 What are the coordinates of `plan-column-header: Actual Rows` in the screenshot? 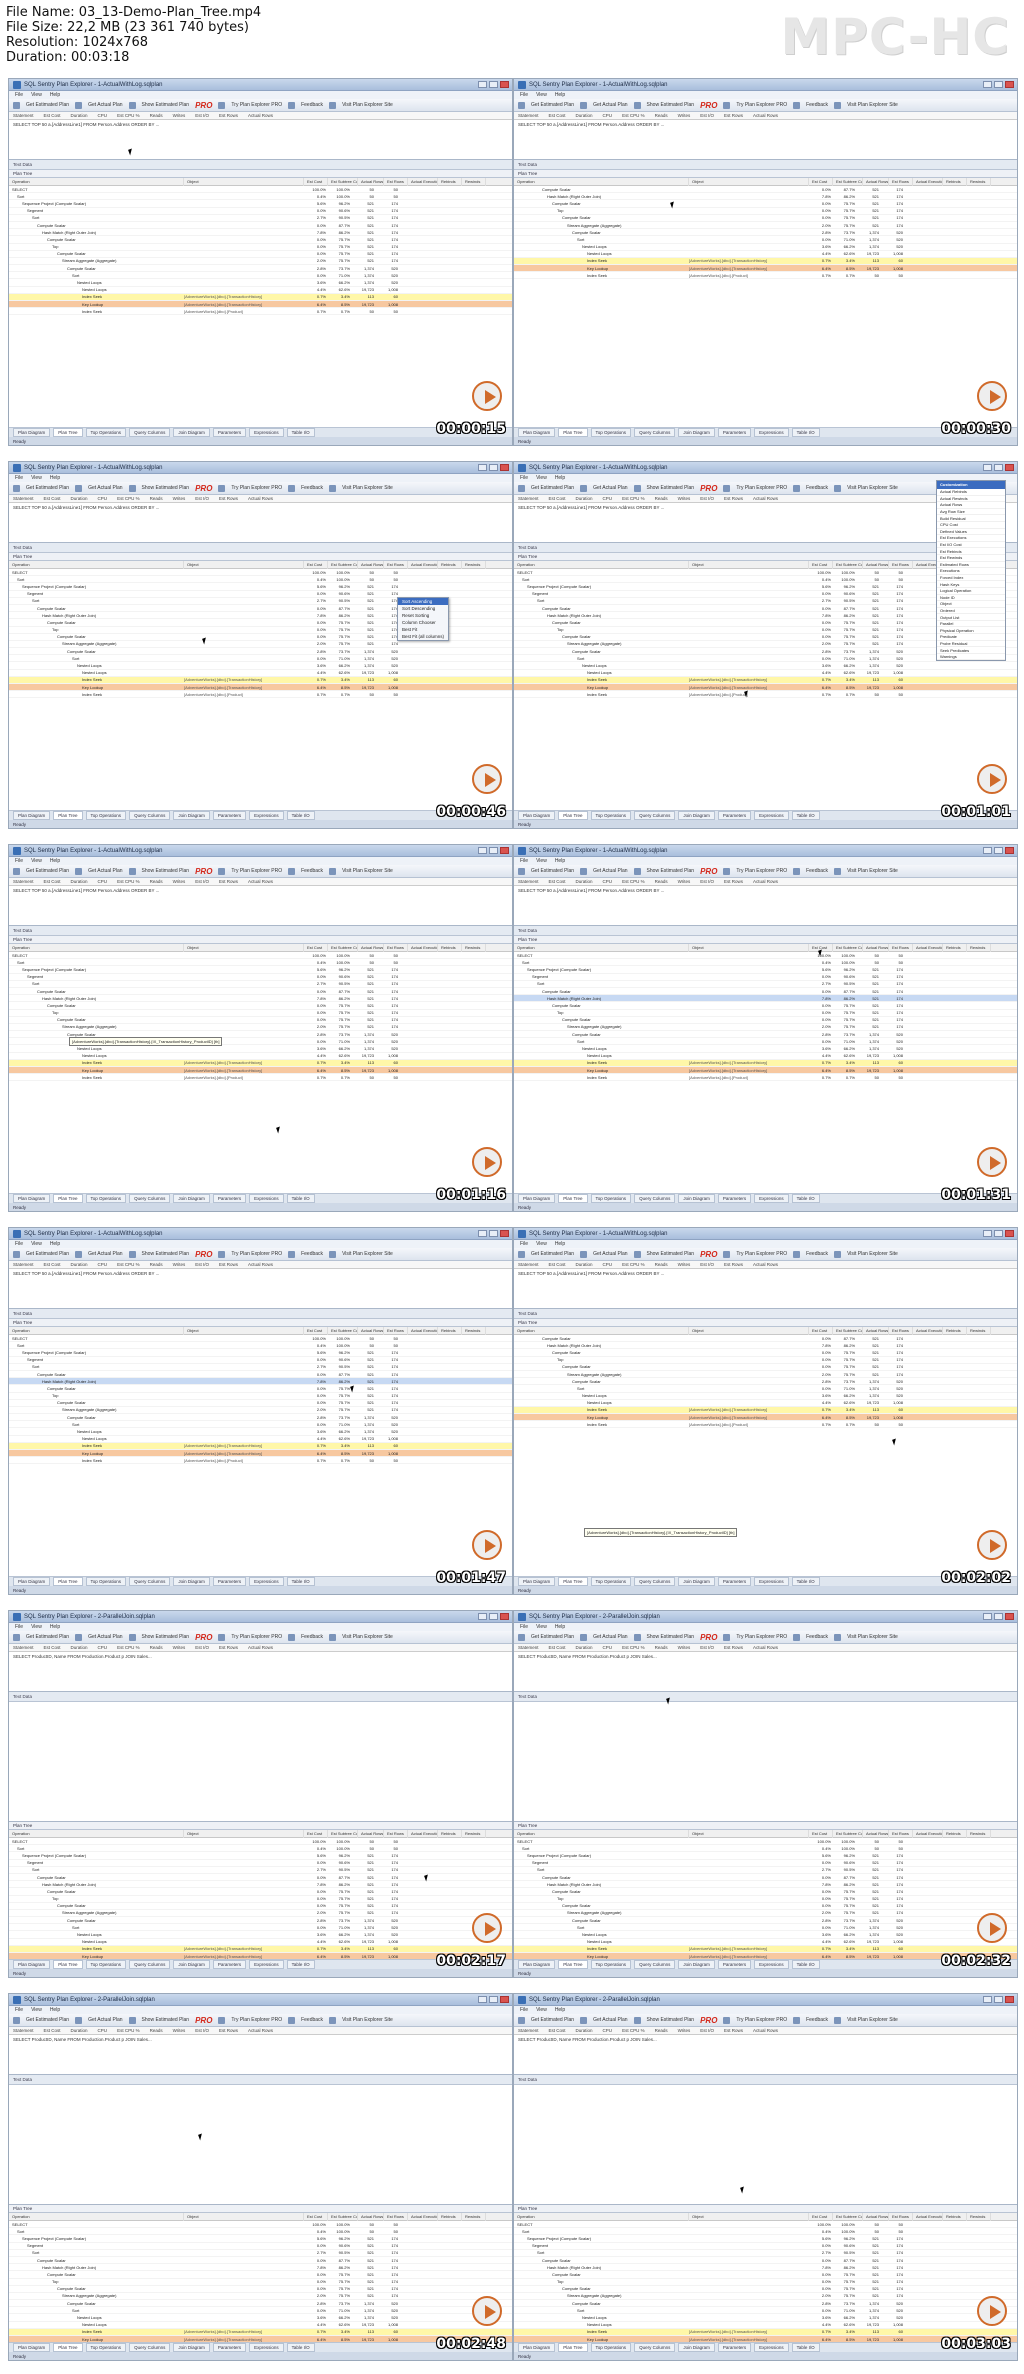 It's located at (371, 2217).